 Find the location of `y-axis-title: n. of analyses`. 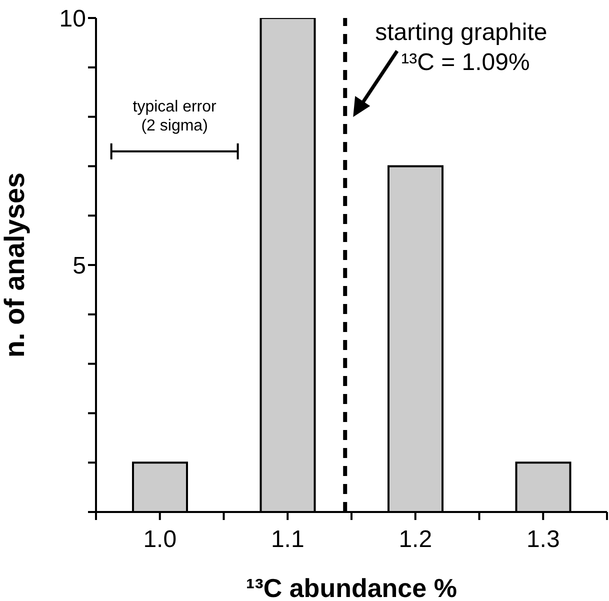

y-axis-title: n. of analyses is located at coordinates (15, 265).